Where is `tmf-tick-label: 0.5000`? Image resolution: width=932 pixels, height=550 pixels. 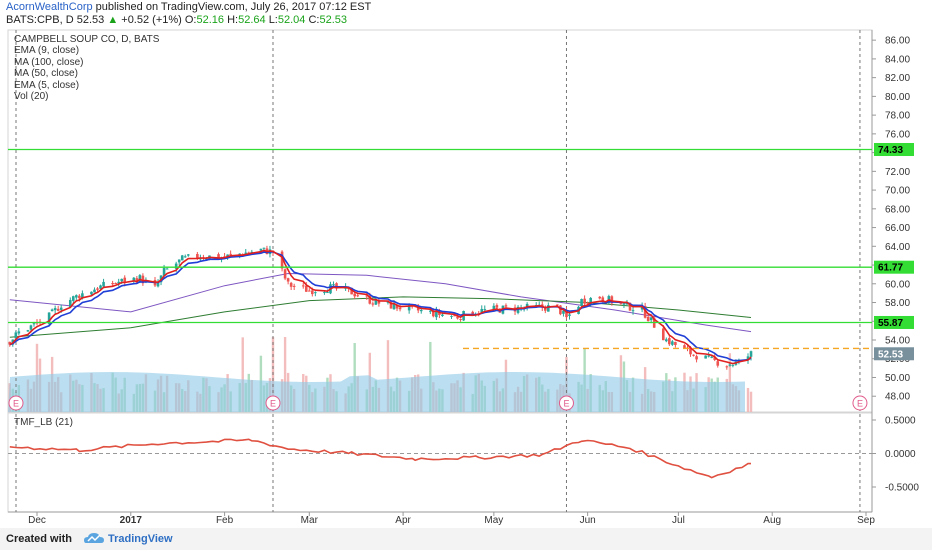 tmf-tick-label: 0.5000 is located at coordinates (900, 421).